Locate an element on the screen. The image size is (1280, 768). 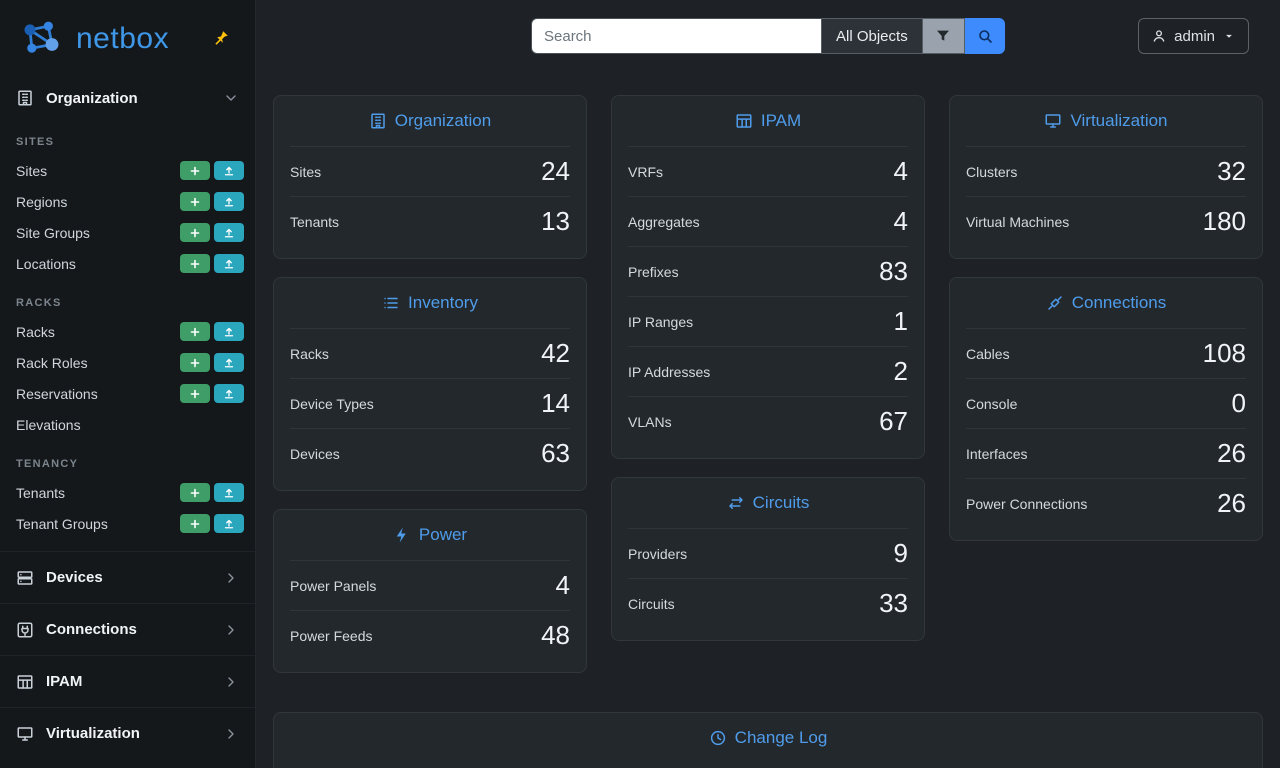
filter-button is located at coordinates (943, 36).